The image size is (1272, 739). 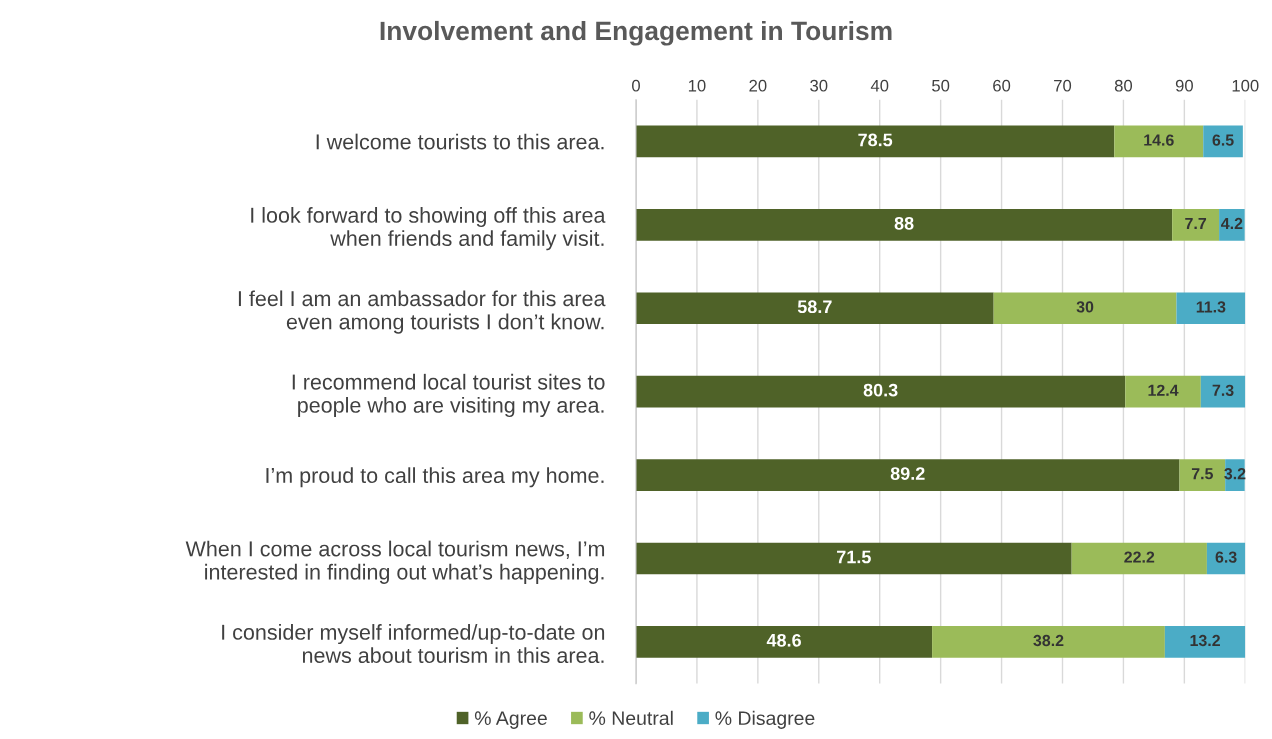 What do you see at coordinates (1002, 85) in the screenshot?
I see `x-tick-label: 60` at bounding box center [1002, 85].